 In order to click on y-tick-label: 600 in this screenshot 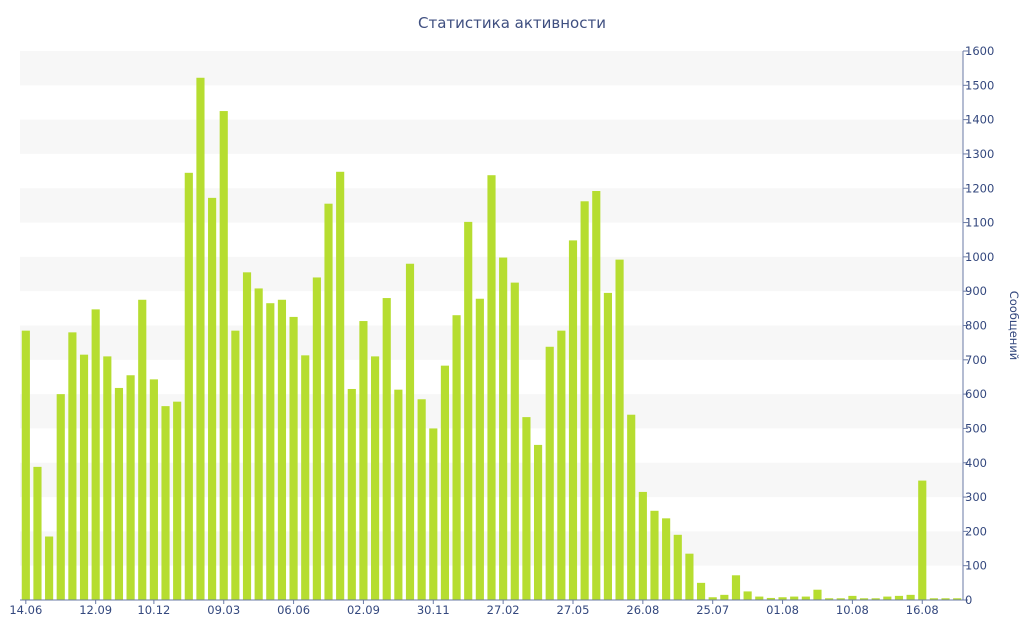, I will do `click(976, 394)`.